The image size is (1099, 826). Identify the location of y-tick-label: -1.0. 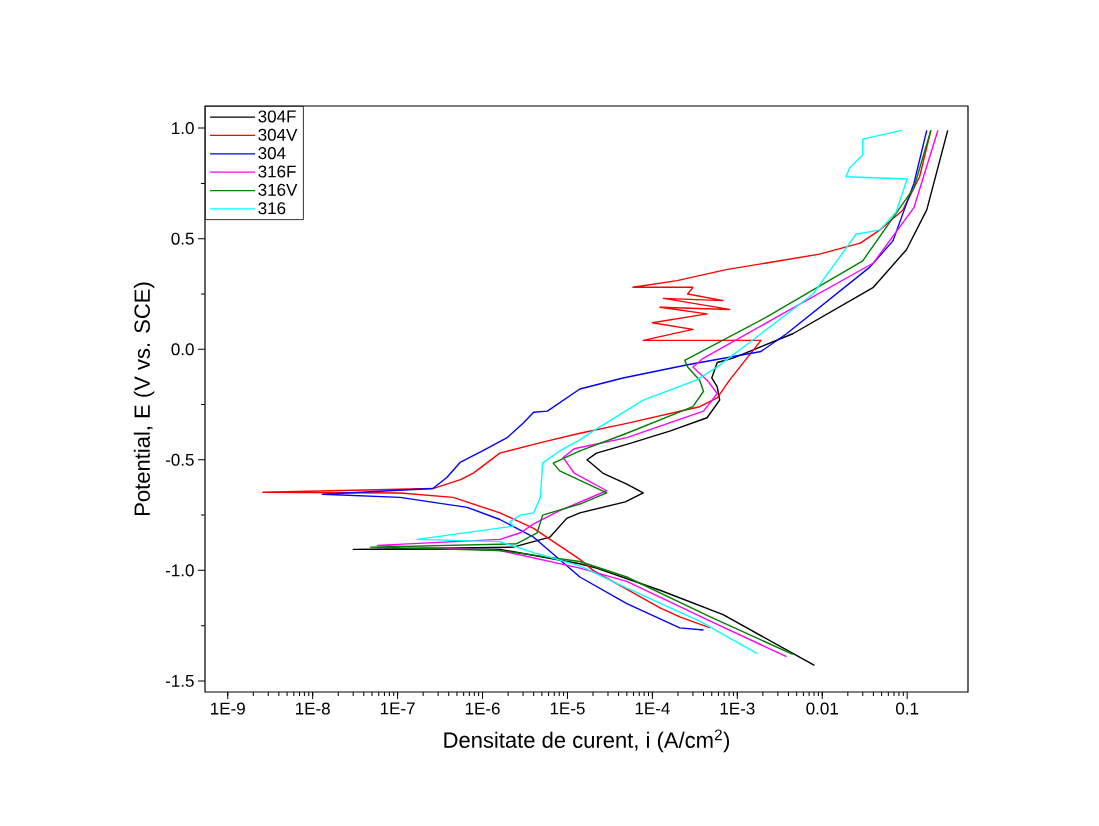
(179, 570).